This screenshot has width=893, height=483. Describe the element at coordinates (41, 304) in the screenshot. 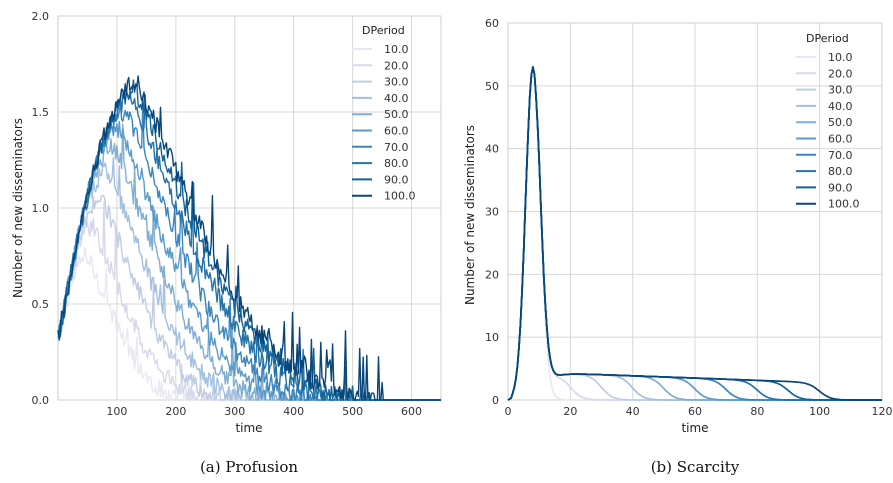

I see `y-tick-label: 0.5` at that location.